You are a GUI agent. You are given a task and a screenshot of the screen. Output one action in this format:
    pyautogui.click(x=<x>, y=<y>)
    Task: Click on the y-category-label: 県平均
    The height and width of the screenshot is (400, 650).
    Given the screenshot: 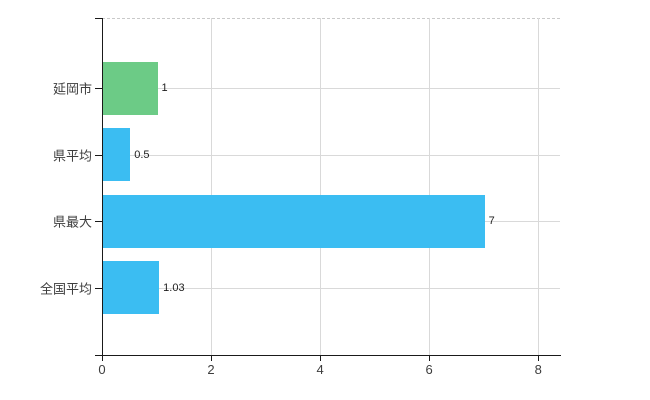 What is the action you would take?
    pyautogui.click(x=72, y=156)
    